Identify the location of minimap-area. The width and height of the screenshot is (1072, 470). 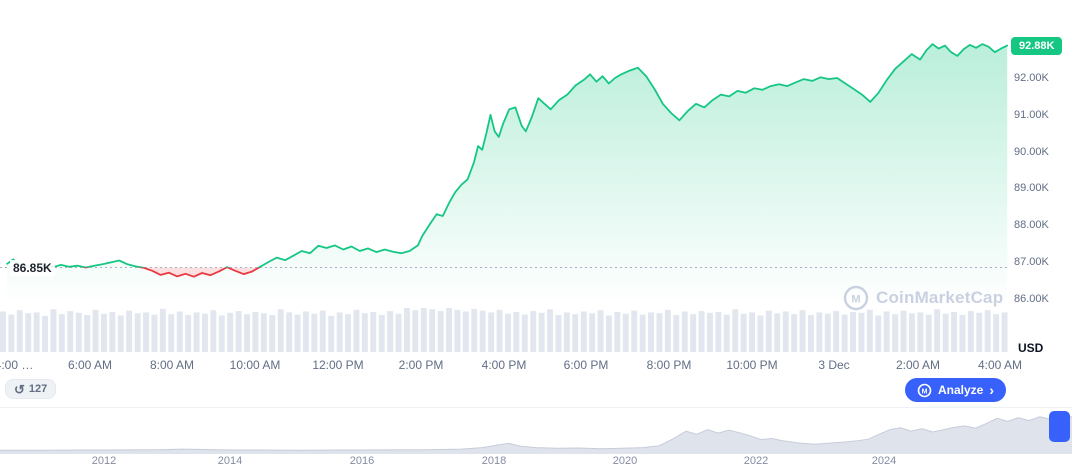
(536, 435).